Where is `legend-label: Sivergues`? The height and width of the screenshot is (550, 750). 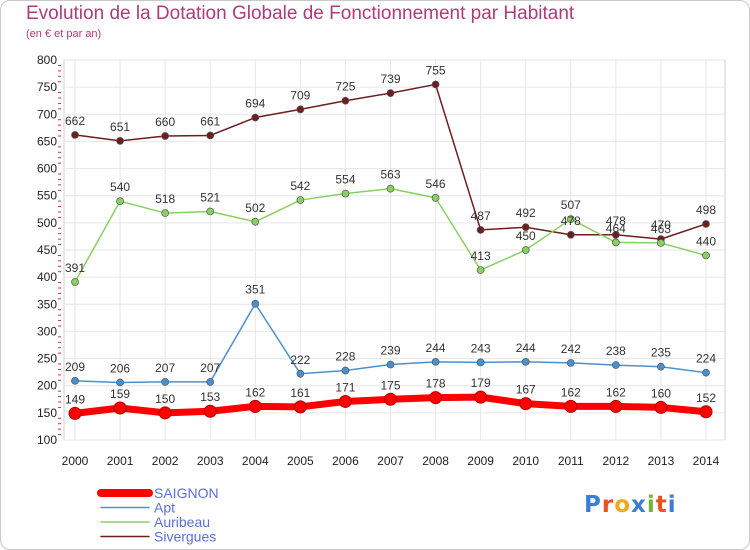
legend-label: Sivergues is located at coordinates (185, 537).